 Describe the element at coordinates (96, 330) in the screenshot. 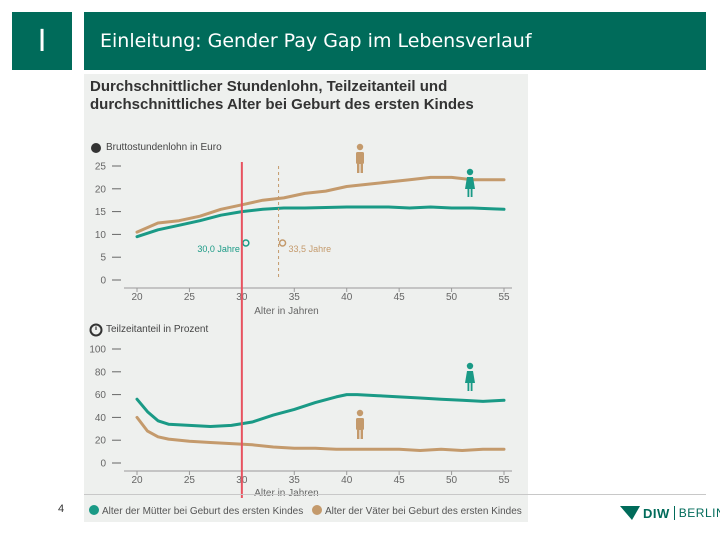

I see `clock-icon` at that location.